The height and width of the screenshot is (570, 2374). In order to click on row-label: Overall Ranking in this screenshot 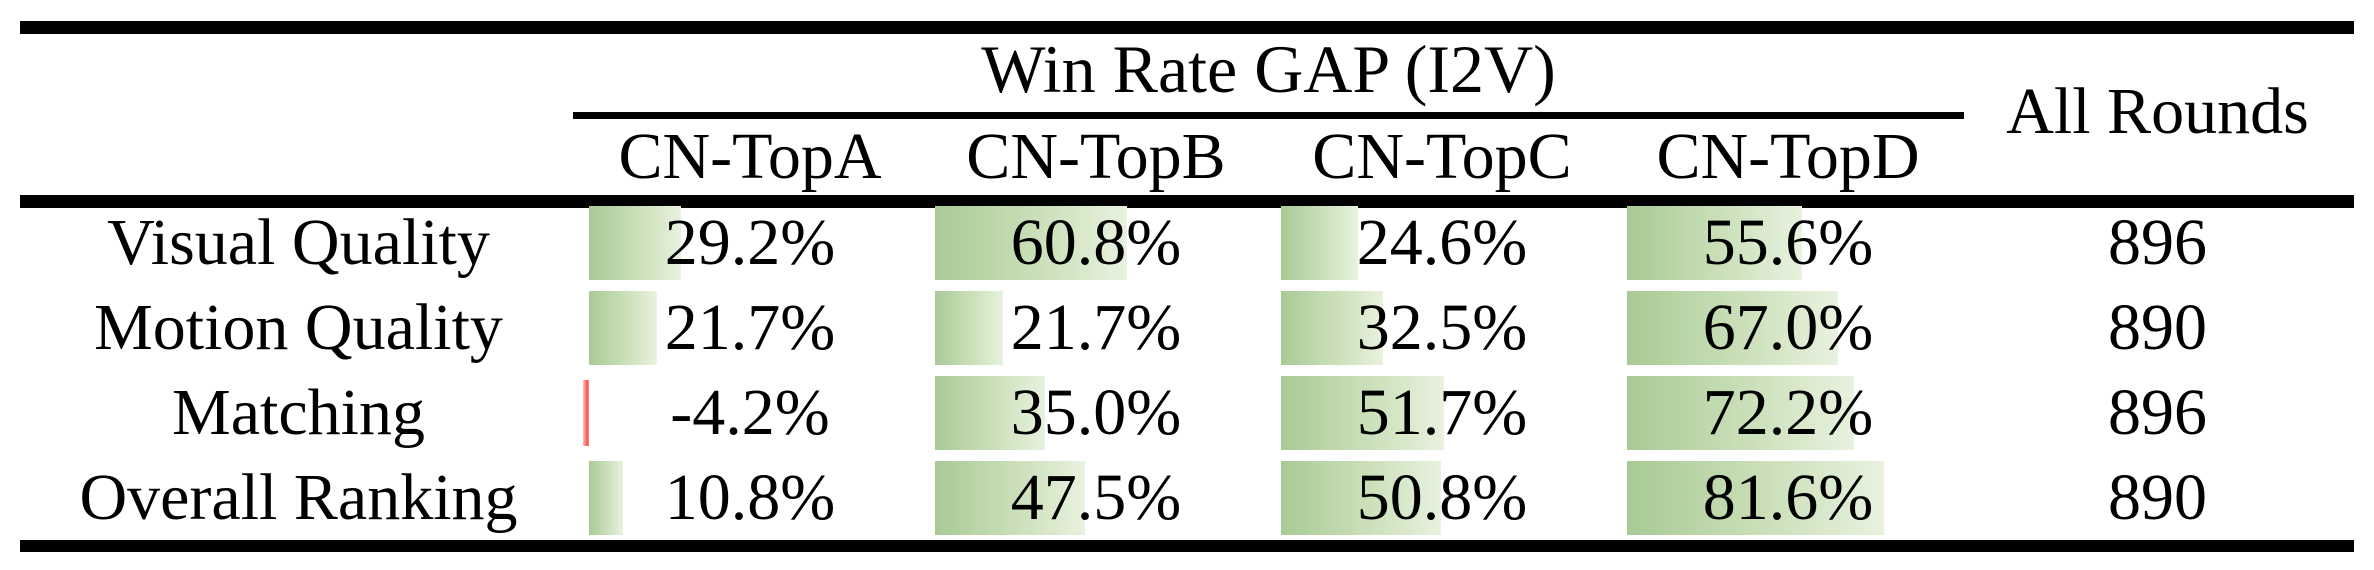, I will do `click(298, 497)`.